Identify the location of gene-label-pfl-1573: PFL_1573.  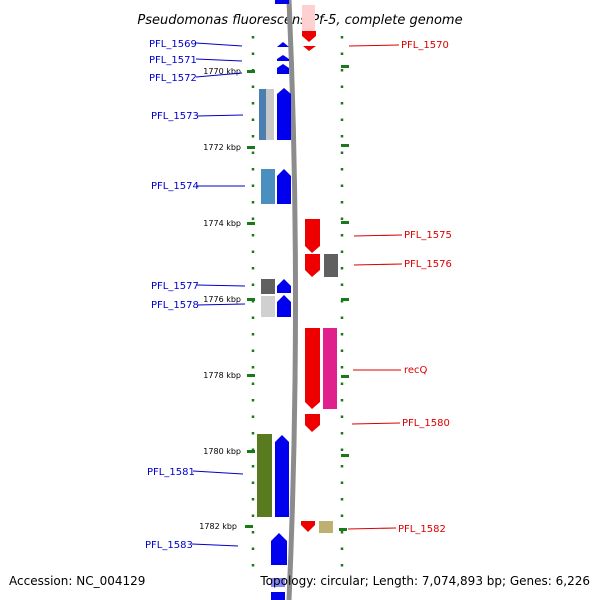
(175, 116).